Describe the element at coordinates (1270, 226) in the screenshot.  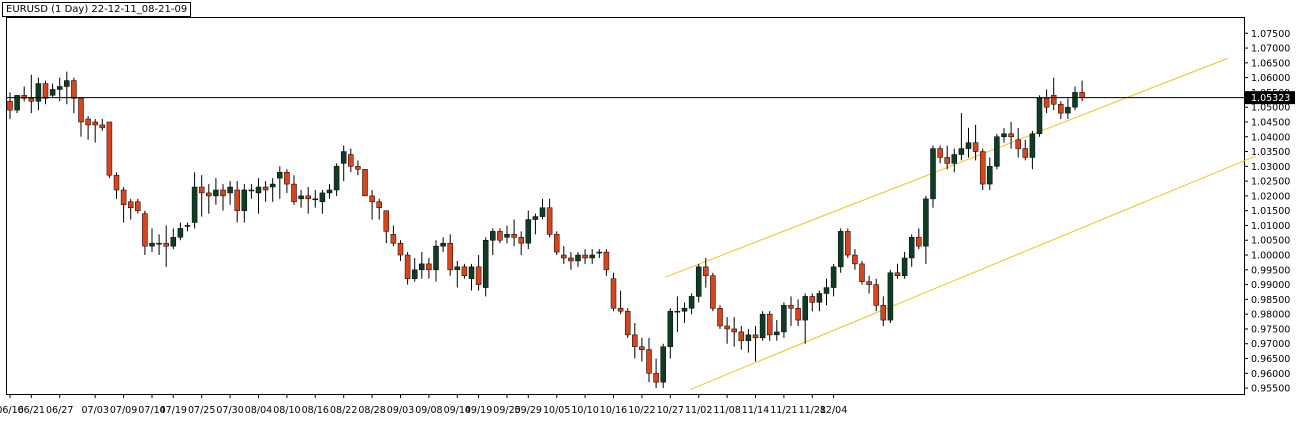
I see `y-tick-label: 1.01000` at that location.